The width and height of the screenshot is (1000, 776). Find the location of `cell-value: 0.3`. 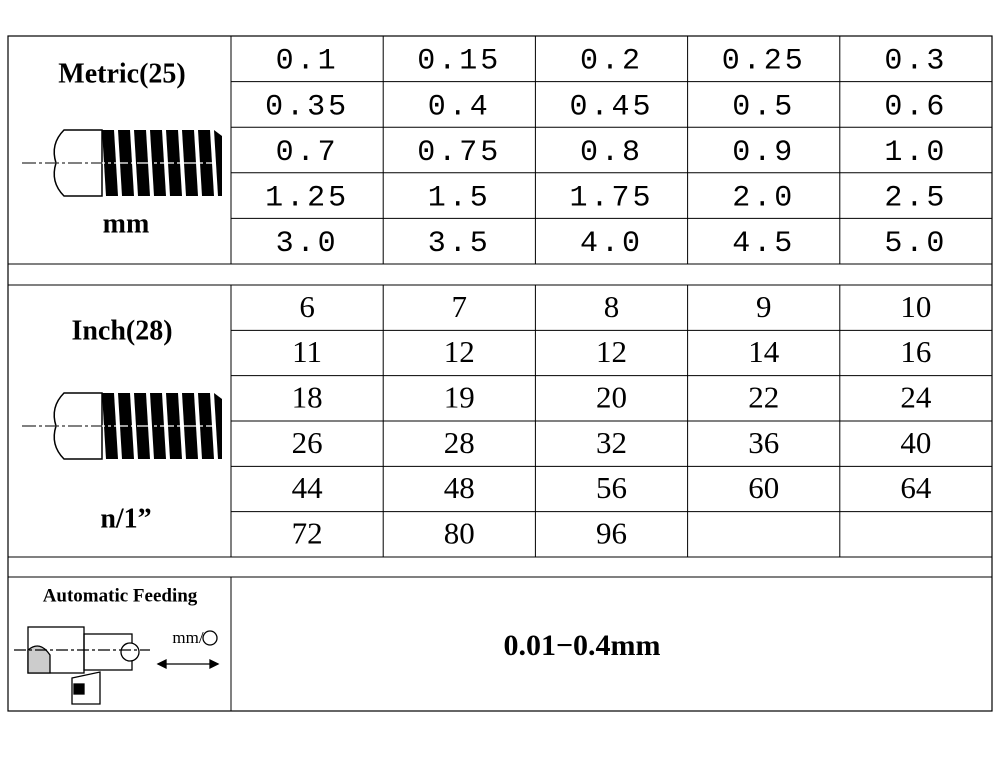

cell-value: 0.3 is located at coordinates (915, 62).